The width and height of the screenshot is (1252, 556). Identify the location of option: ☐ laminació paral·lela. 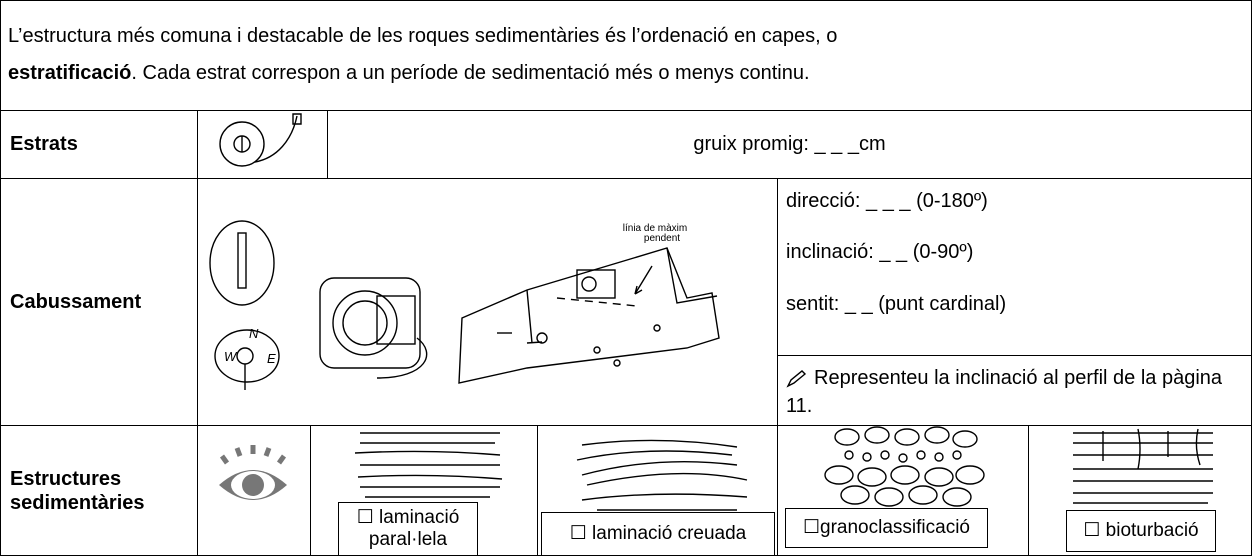
(408, 529).